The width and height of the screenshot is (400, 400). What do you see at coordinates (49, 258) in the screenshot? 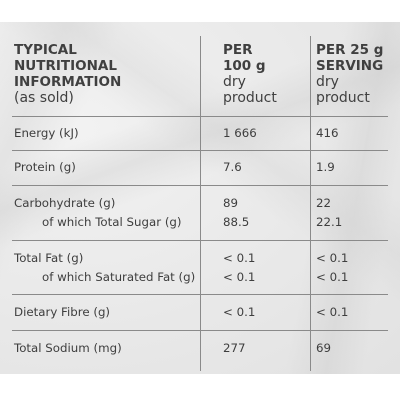
I see `row-label-total-fat: Total Fat (g)` at bounding box center [49, 258].